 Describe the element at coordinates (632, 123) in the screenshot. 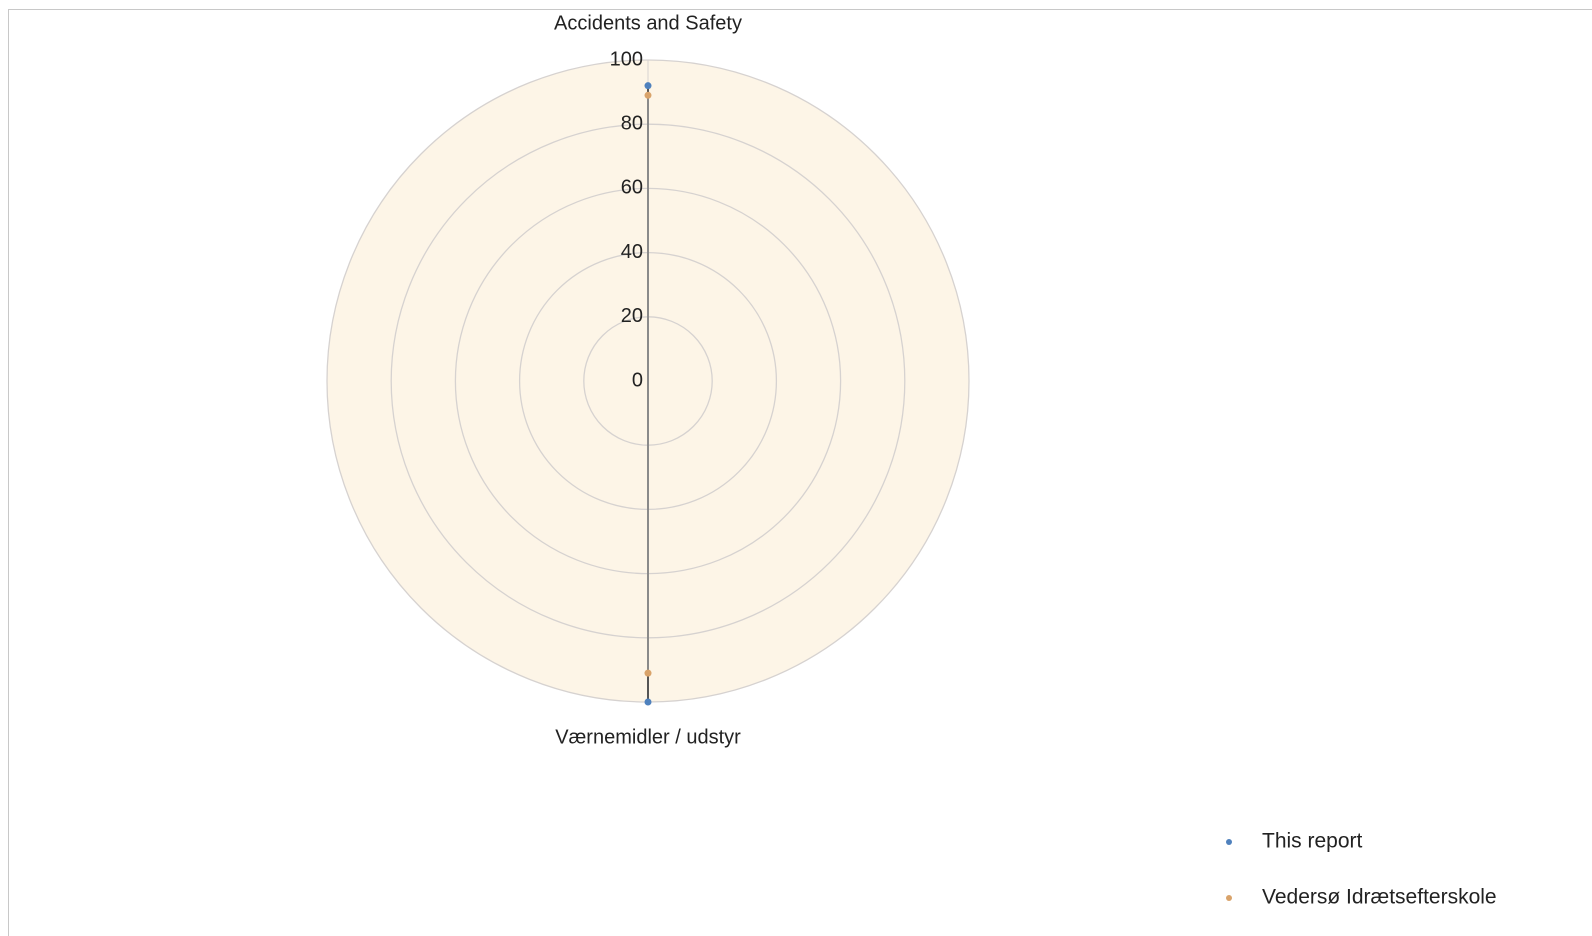

I see `r-tick-label: 80` at that location.